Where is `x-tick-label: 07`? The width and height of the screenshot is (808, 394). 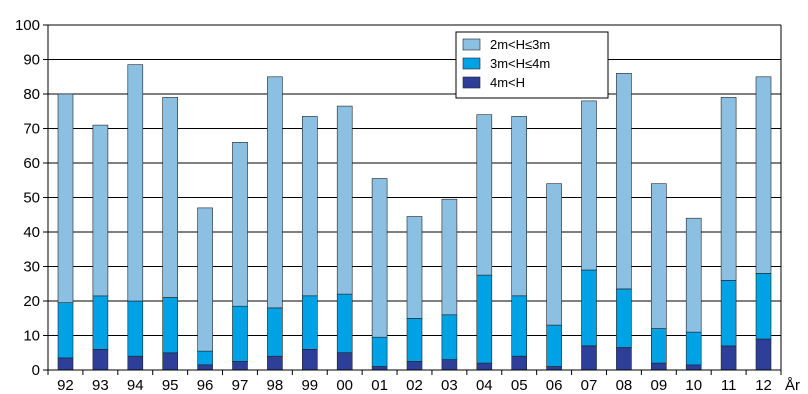 x-tick-label: 07 is located at coordinates (589, 385).